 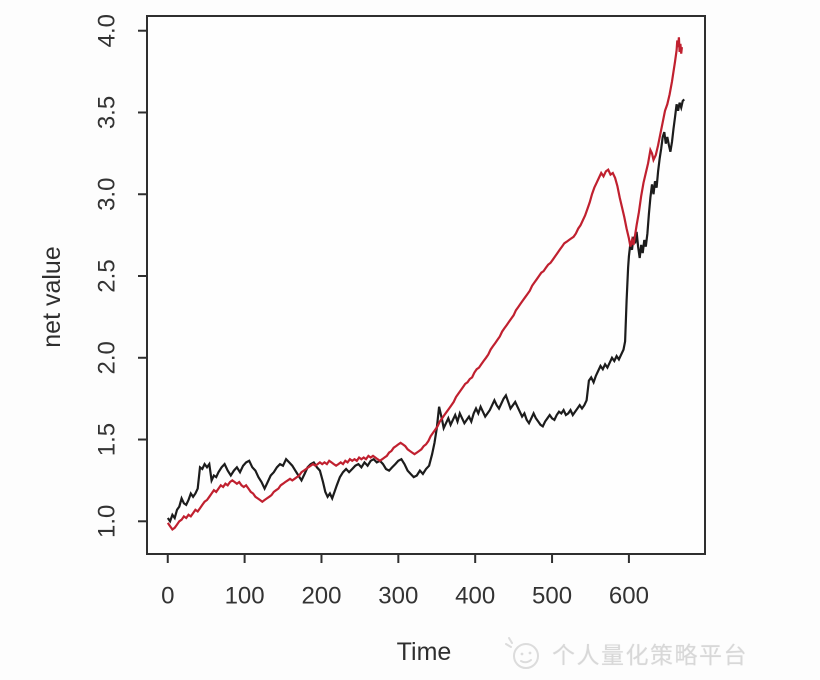 What do you see at coordinates (107, 112) in the screenshot?
I see `y-tick-label: 3.5` at bounding box center [107, 112].